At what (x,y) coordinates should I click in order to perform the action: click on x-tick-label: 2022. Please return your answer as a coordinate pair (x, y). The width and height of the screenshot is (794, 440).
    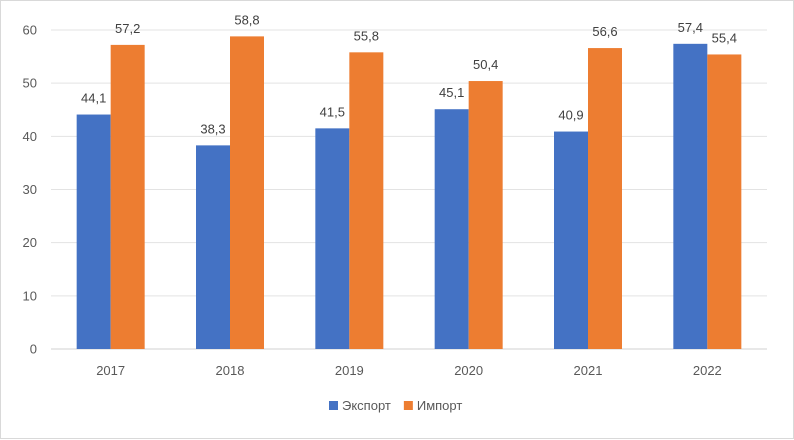
    Looking at the image, I should click on (707, 370).